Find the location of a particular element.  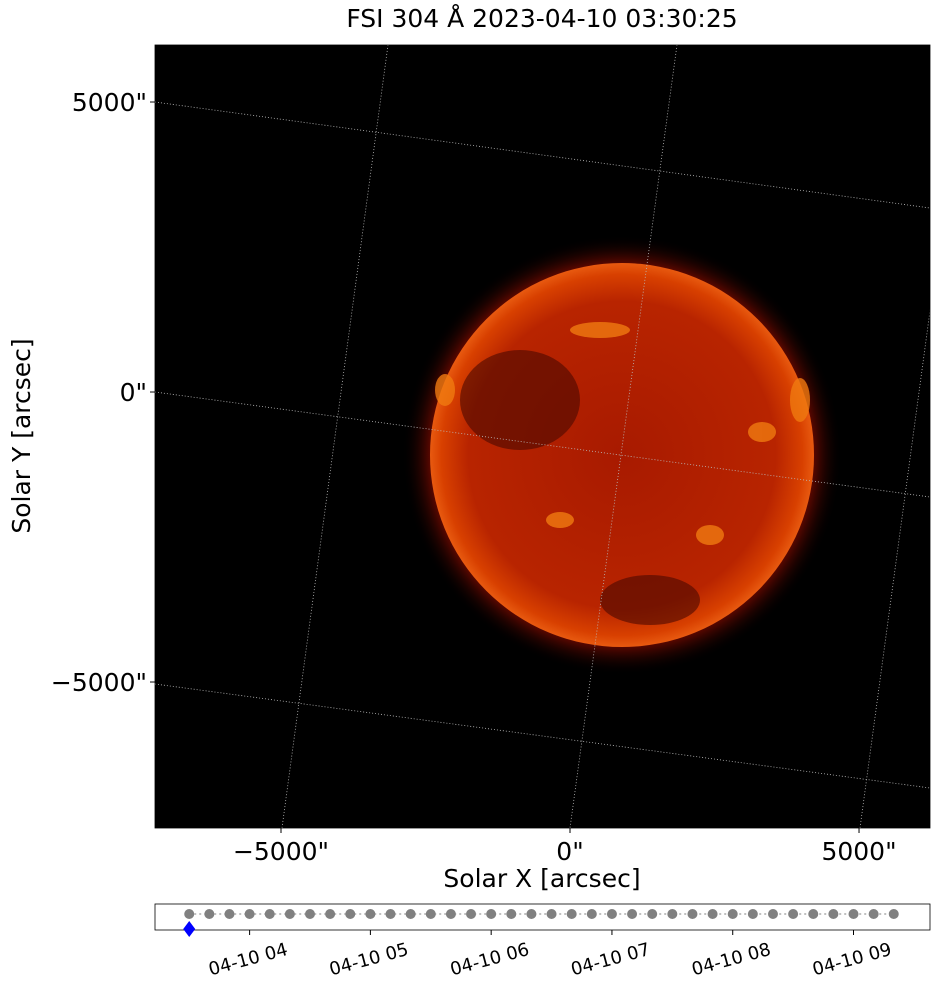

x-tick-label: 04-10 04 is located at coordinates (248, 959).